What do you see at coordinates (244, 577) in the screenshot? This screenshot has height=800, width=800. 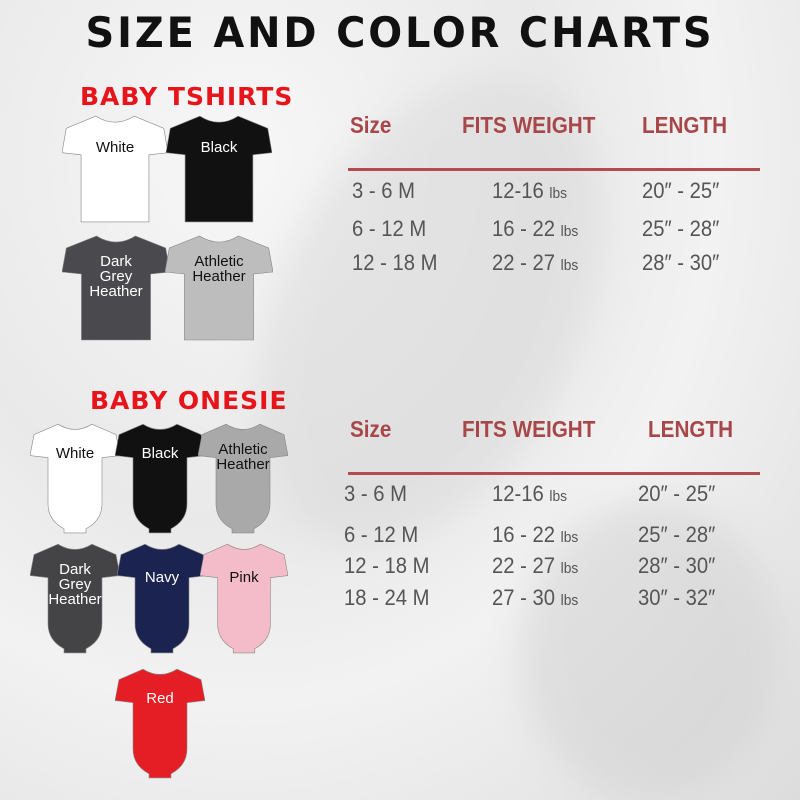 I see `color-label: Pink` at bounding box center [244, 577].